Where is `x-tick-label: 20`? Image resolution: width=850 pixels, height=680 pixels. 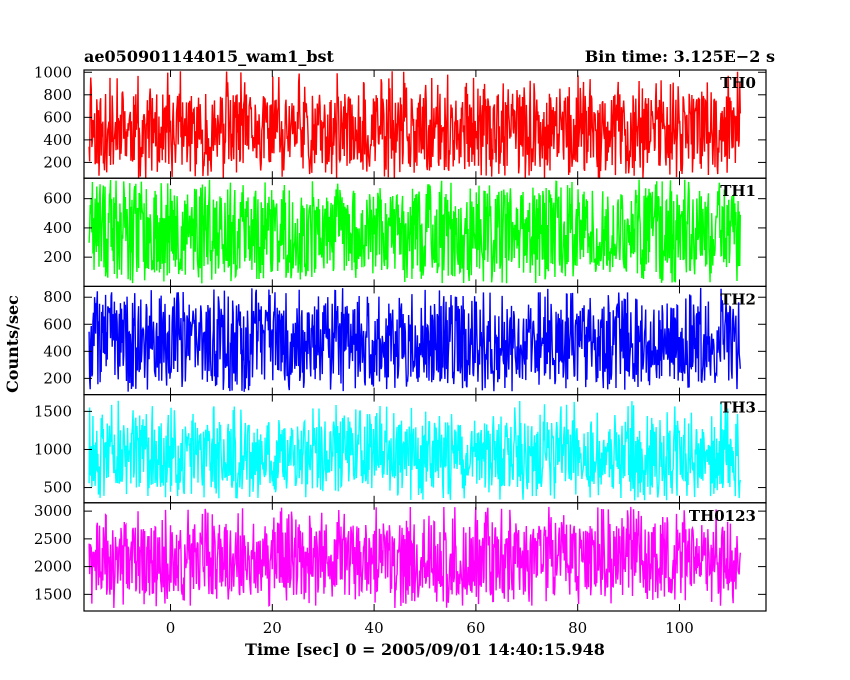 x-tick-label: 20 is located at coordinates (272, 628).